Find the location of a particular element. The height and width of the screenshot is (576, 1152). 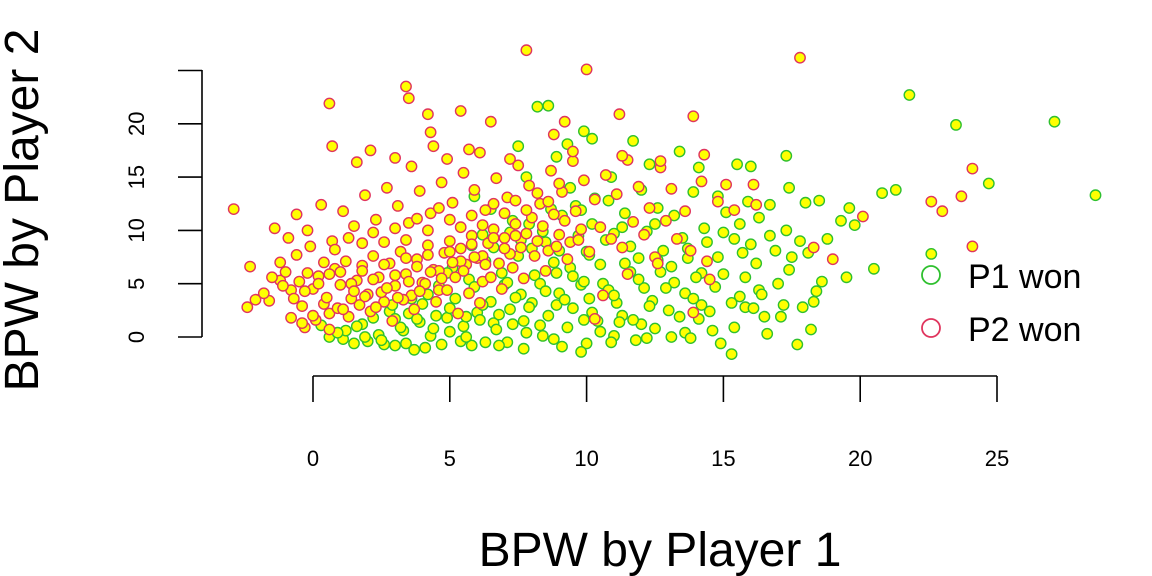

y-tick-label: 5 is located at coordinates (136, 284).